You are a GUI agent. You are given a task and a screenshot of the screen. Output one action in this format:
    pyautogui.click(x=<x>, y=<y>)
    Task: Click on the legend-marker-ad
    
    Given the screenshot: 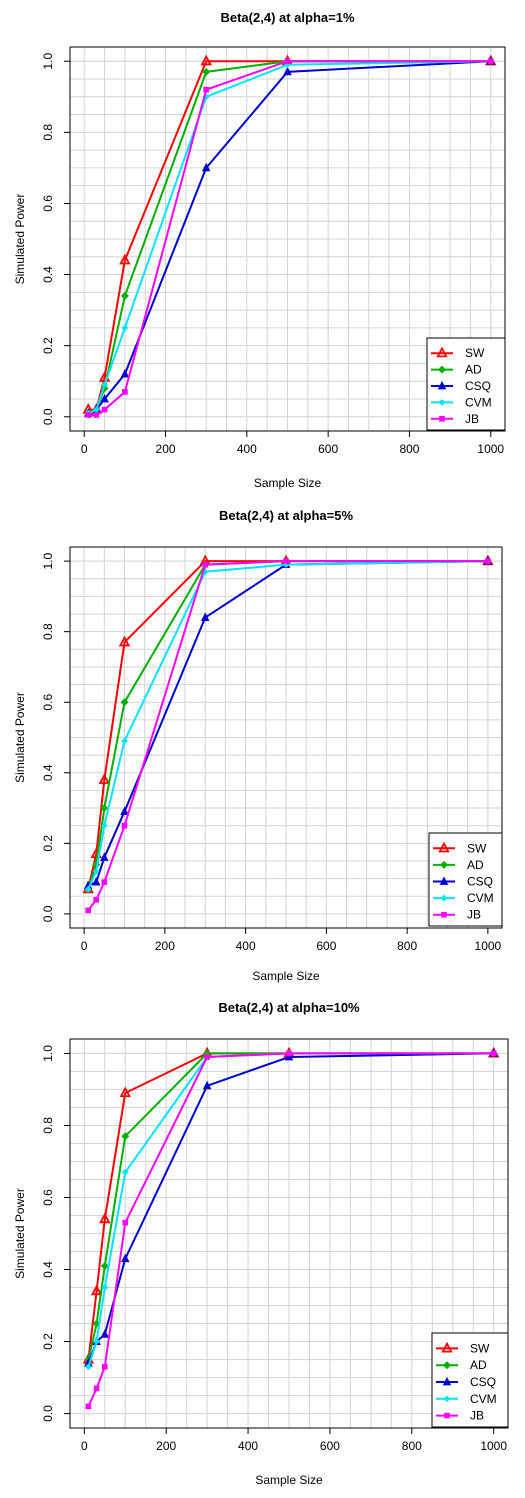 What is the action you would take?
    pyautogui.click(x=447, y=1365)
    